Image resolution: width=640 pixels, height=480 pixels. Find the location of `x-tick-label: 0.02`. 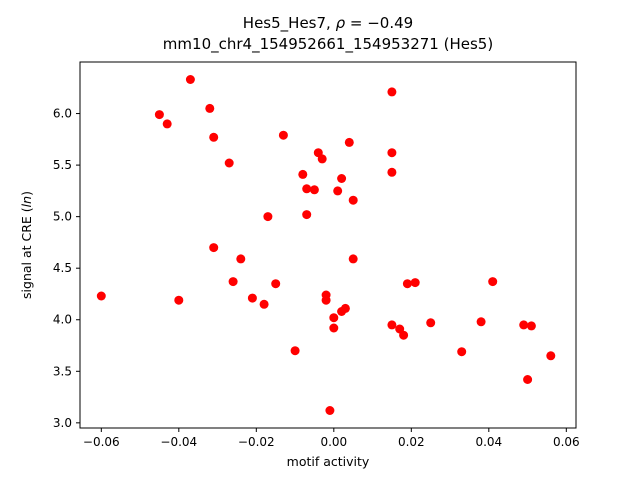

x-tick-label: 0.02 is located at coordinates (411, 442).